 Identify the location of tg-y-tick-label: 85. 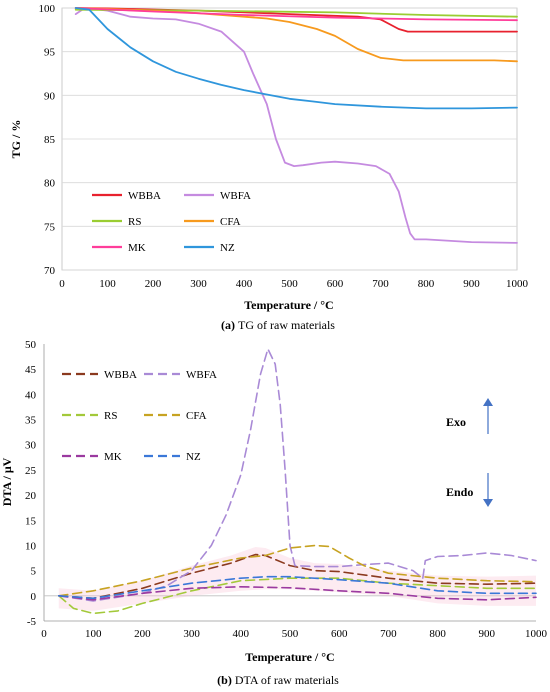
(50, 140).